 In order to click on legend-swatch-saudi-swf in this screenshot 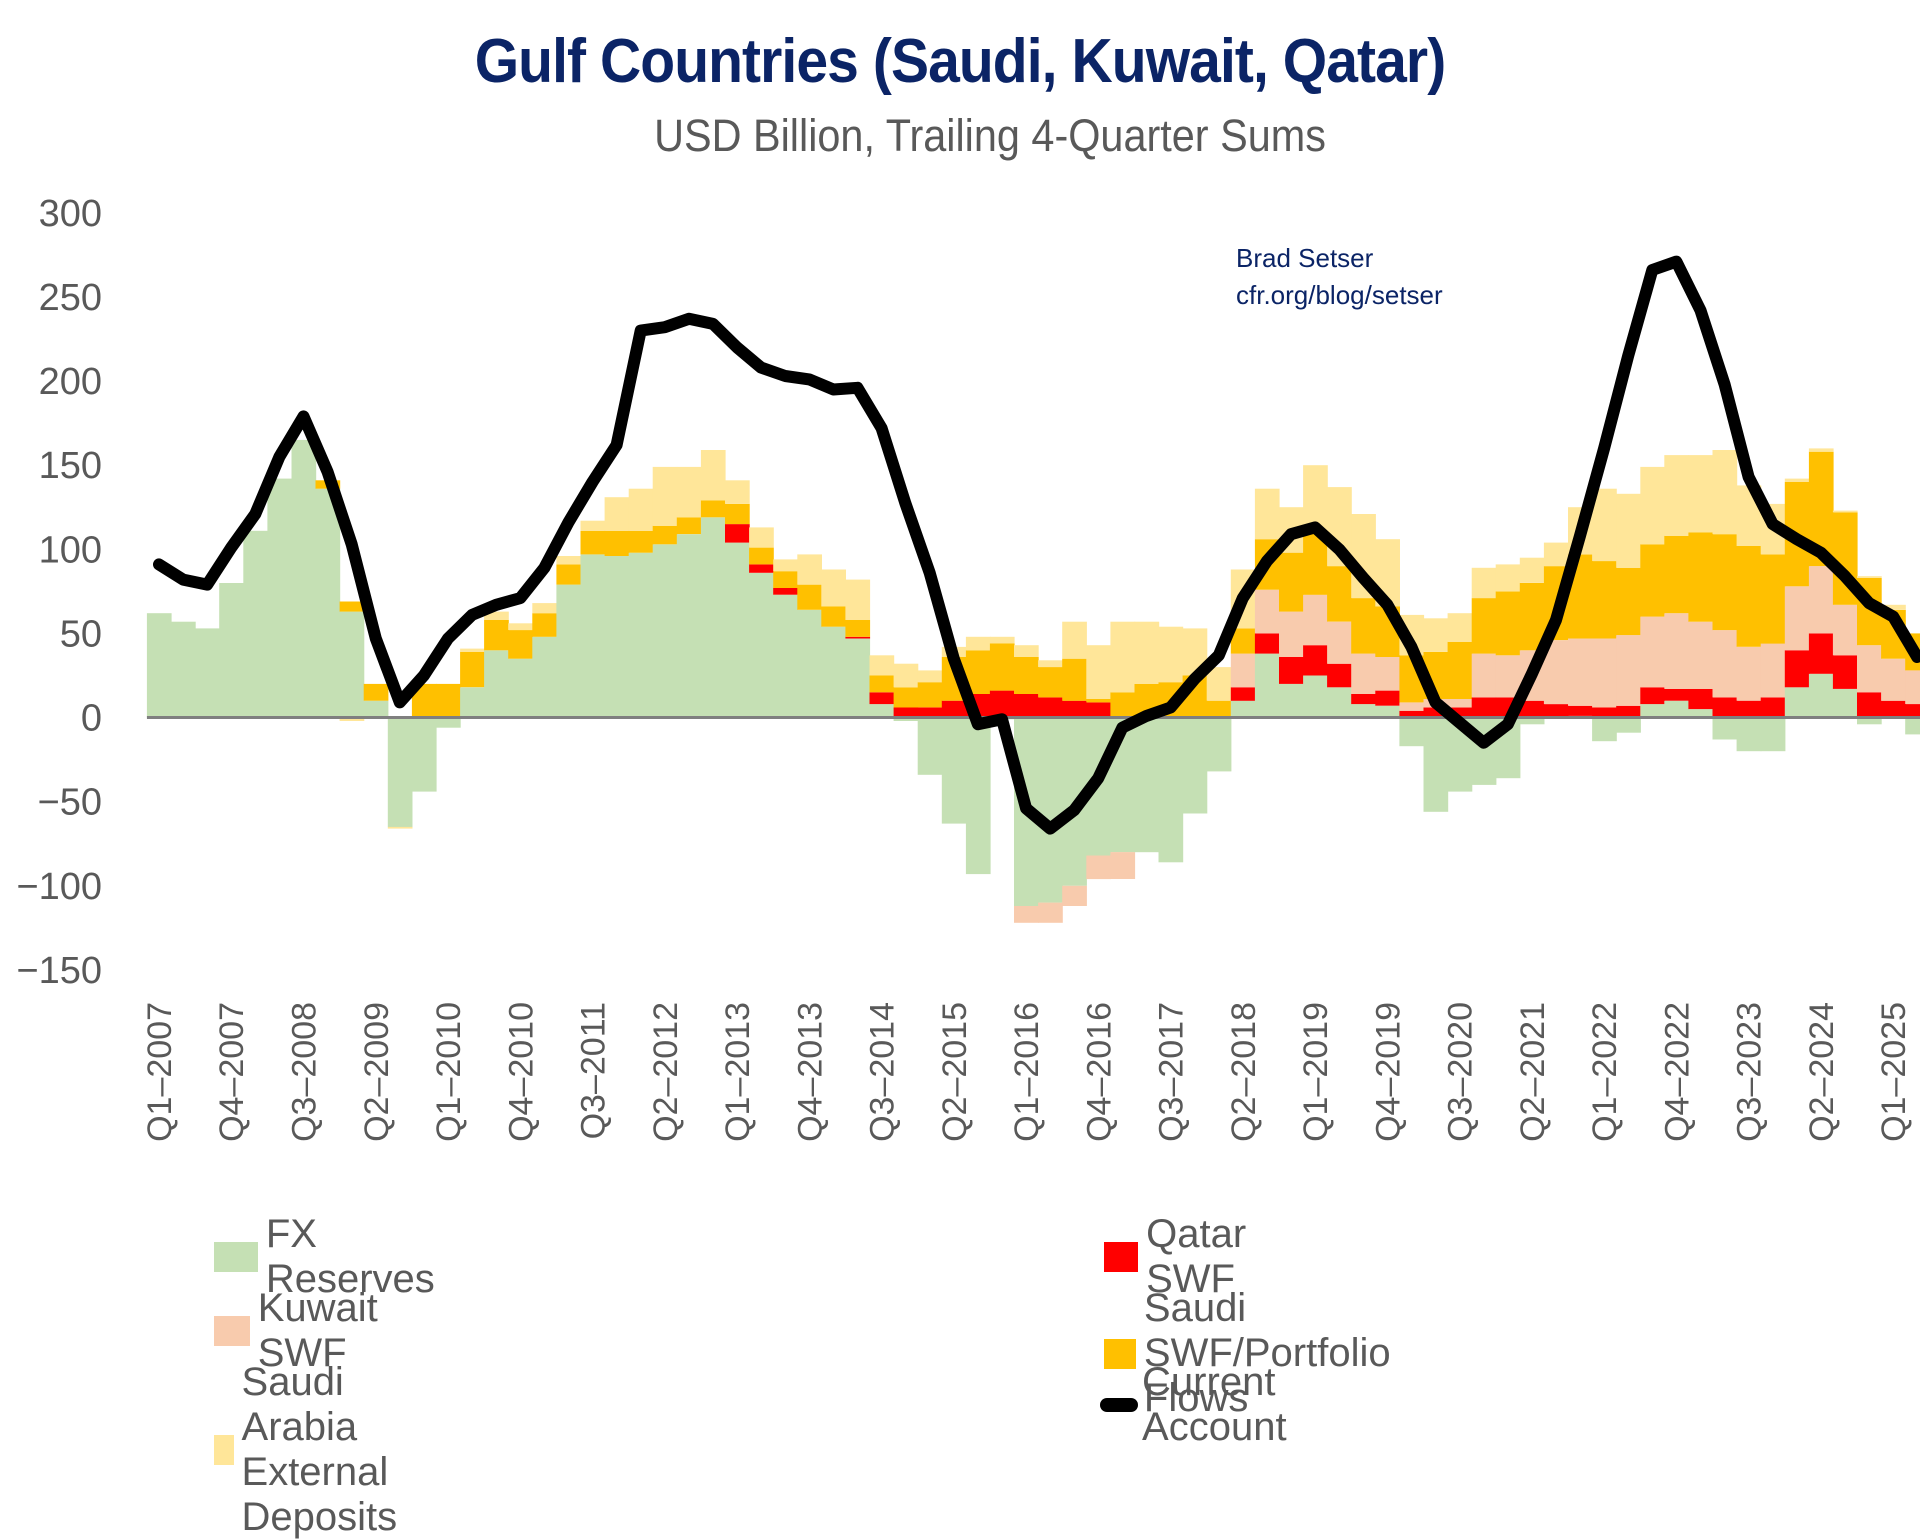, I will do `click(1120, 1353)`.